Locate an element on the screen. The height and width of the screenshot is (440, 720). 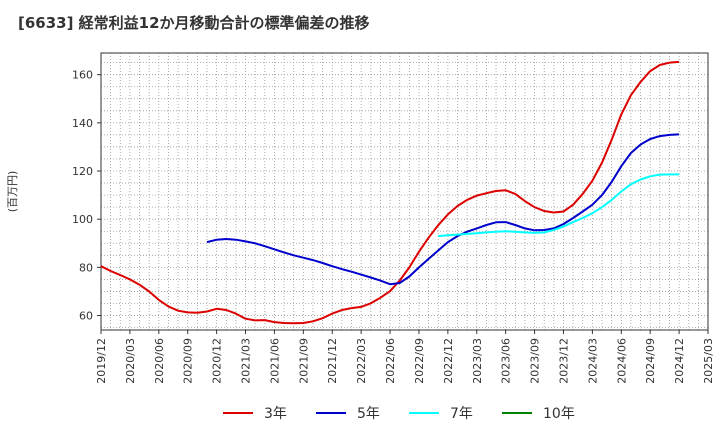
x-tick-label: 2024/09 is located at coordinates (650, 361).